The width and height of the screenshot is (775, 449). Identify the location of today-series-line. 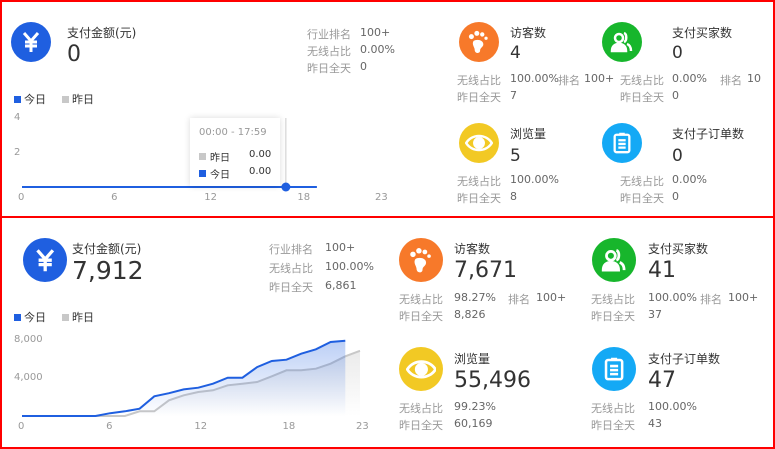
(184, 378).